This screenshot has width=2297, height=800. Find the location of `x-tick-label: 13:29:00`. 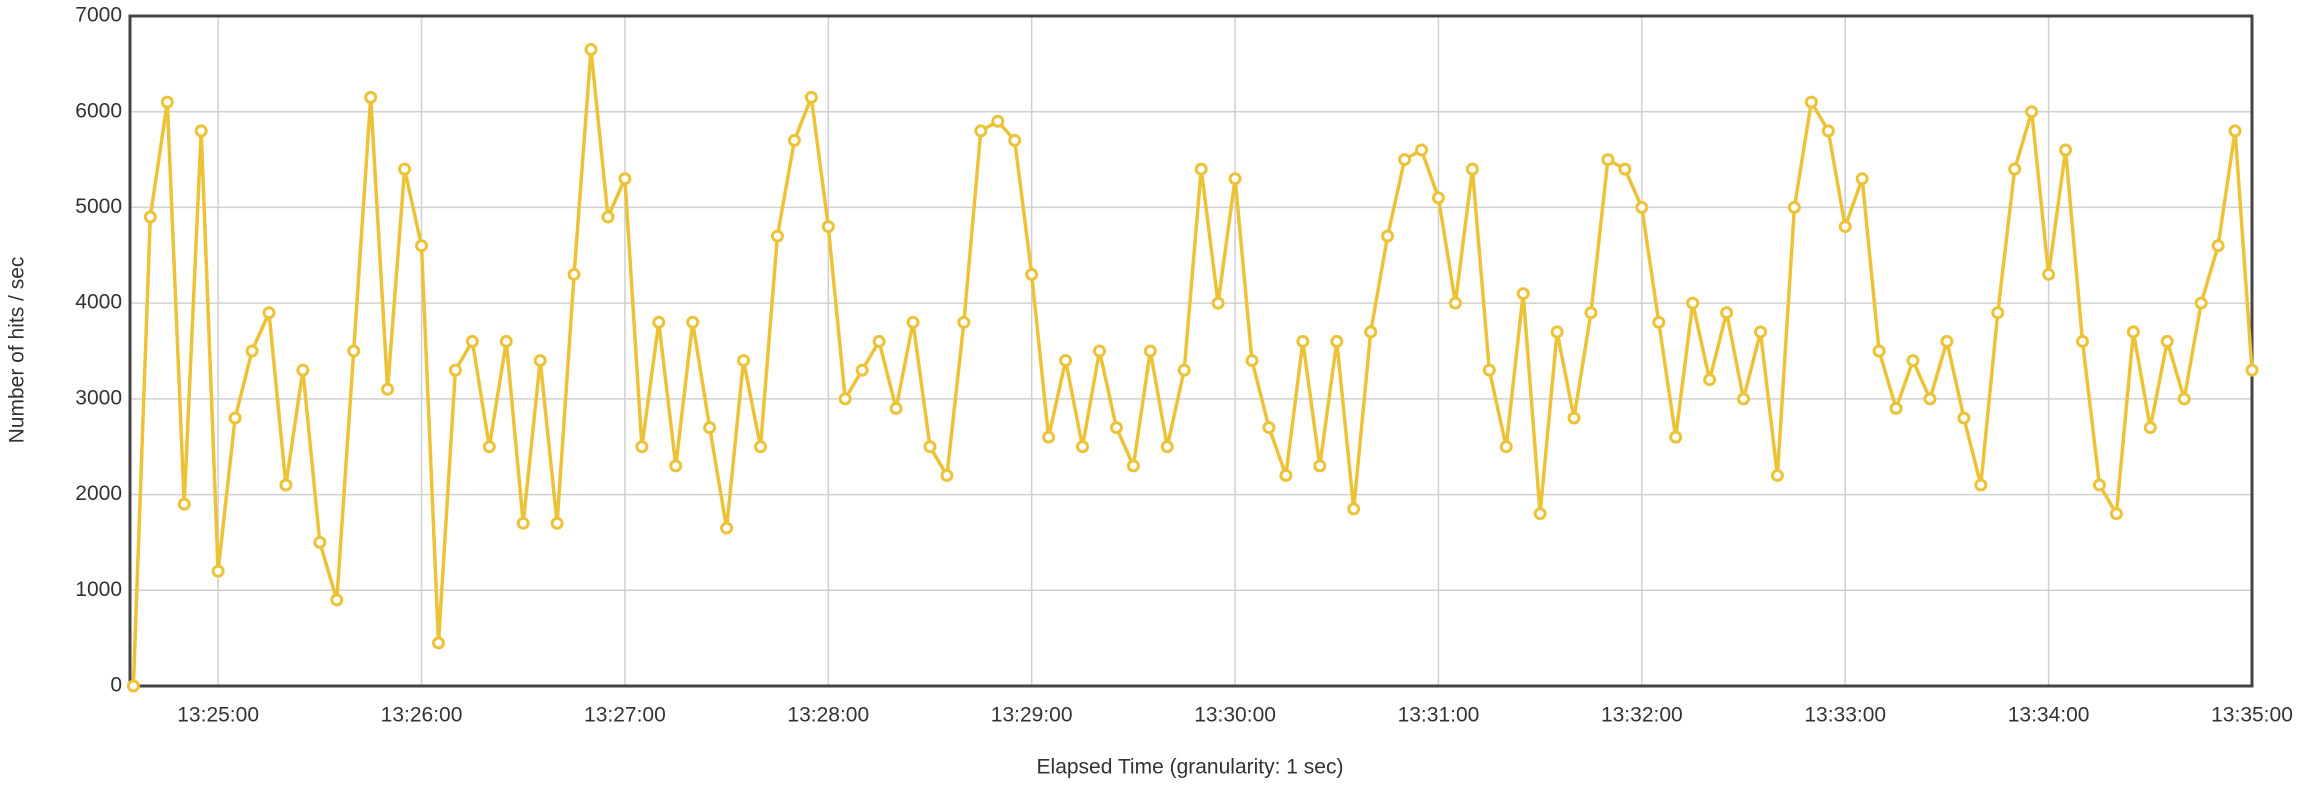

x-tick-label: 13:29:00 is located at coordinates (1032, 715).